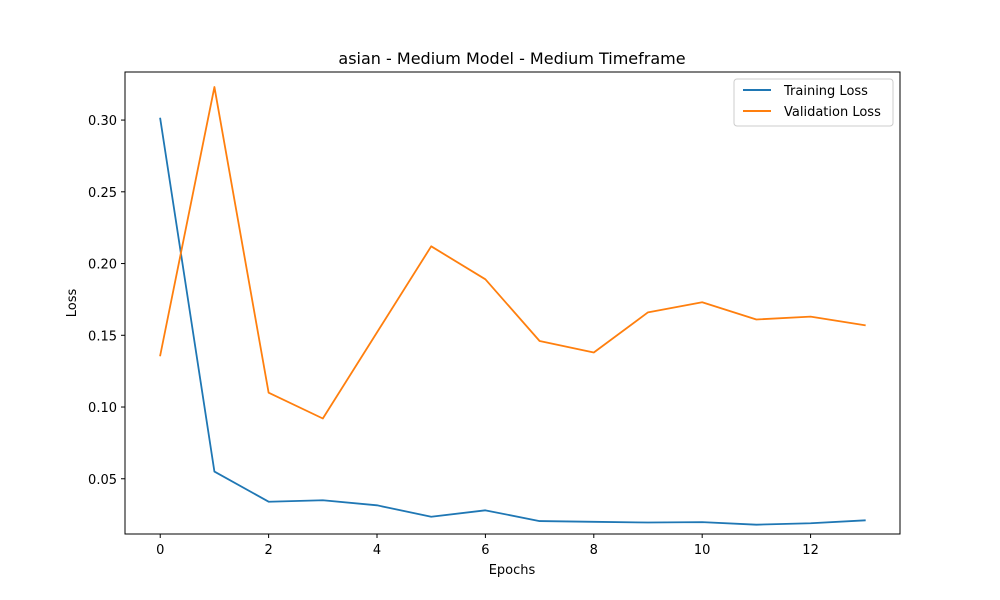 The image size is (1000, 600). I want to click on legend: Training Loss Validation Loss, so click(813, 102).